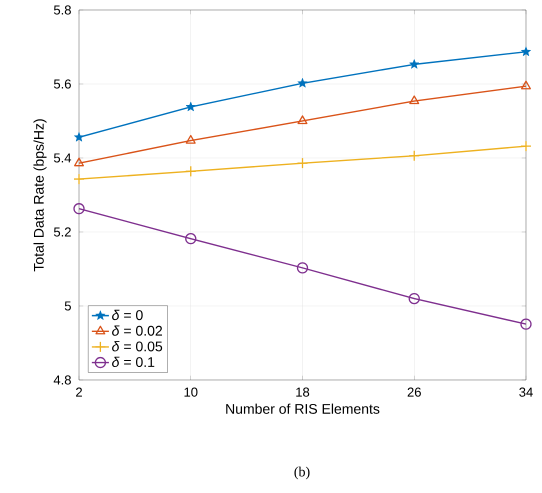  What do you see at coordinates (127, 315) in the screenshot?
I see `legend-label: δ = 0` at bounding box center [127, 315].